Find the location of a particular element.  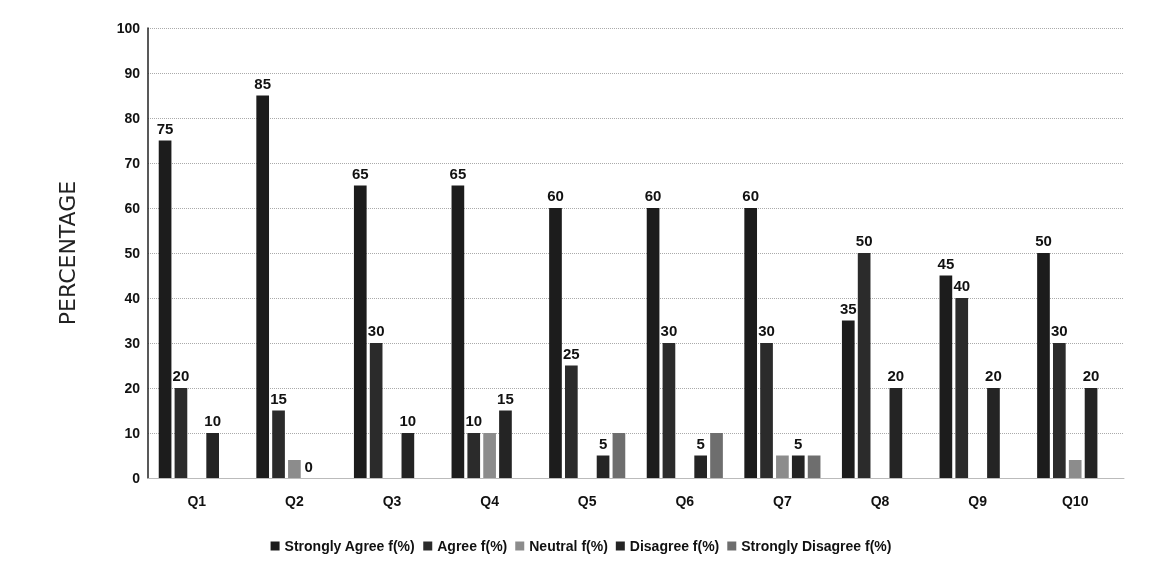

y-tick-label: 40 is located at coordinates (132, 298).